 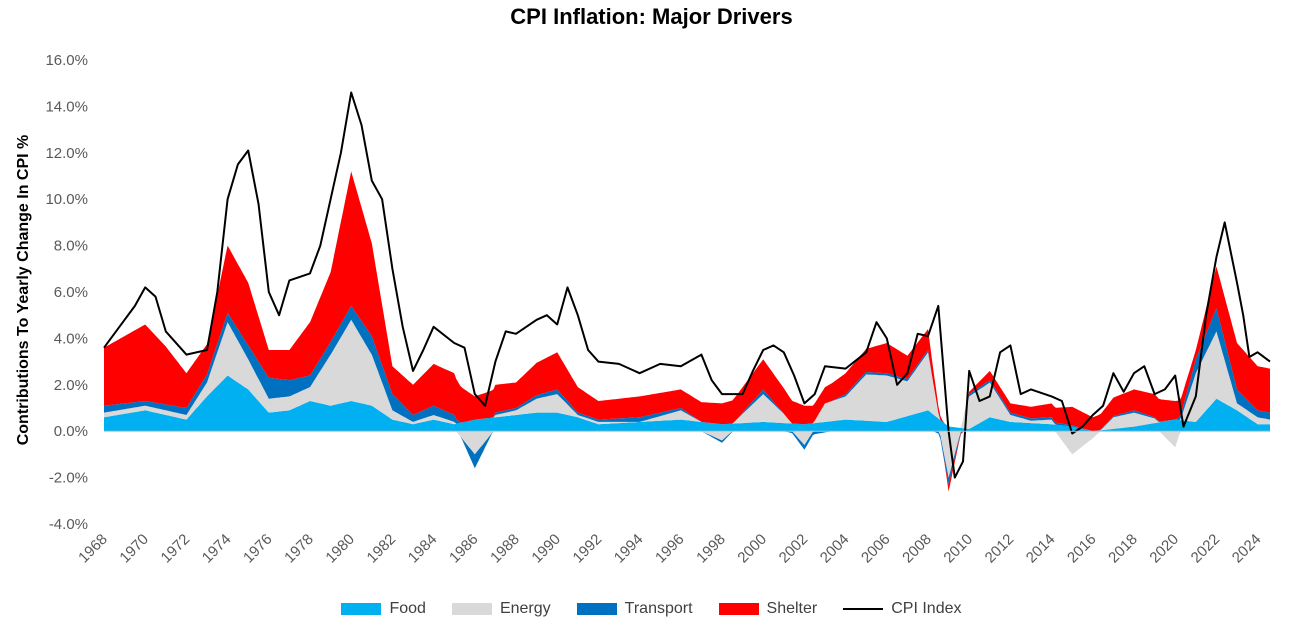 What do you see at coordinates (876, 549) in the screenshot?
I see `x-tick-label: 2006` at bounding box center [876, 549].